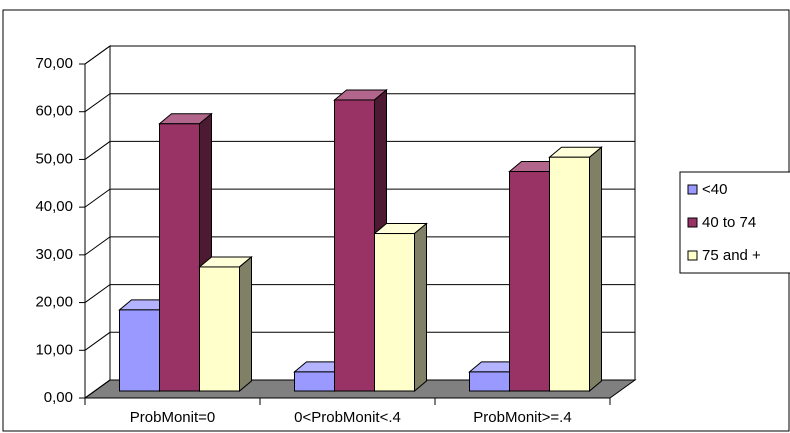  What do you see at coordinates (54, 206) in the screenshot?
I see `y-tick-label: 40,00` at bounding box center [54, 206].